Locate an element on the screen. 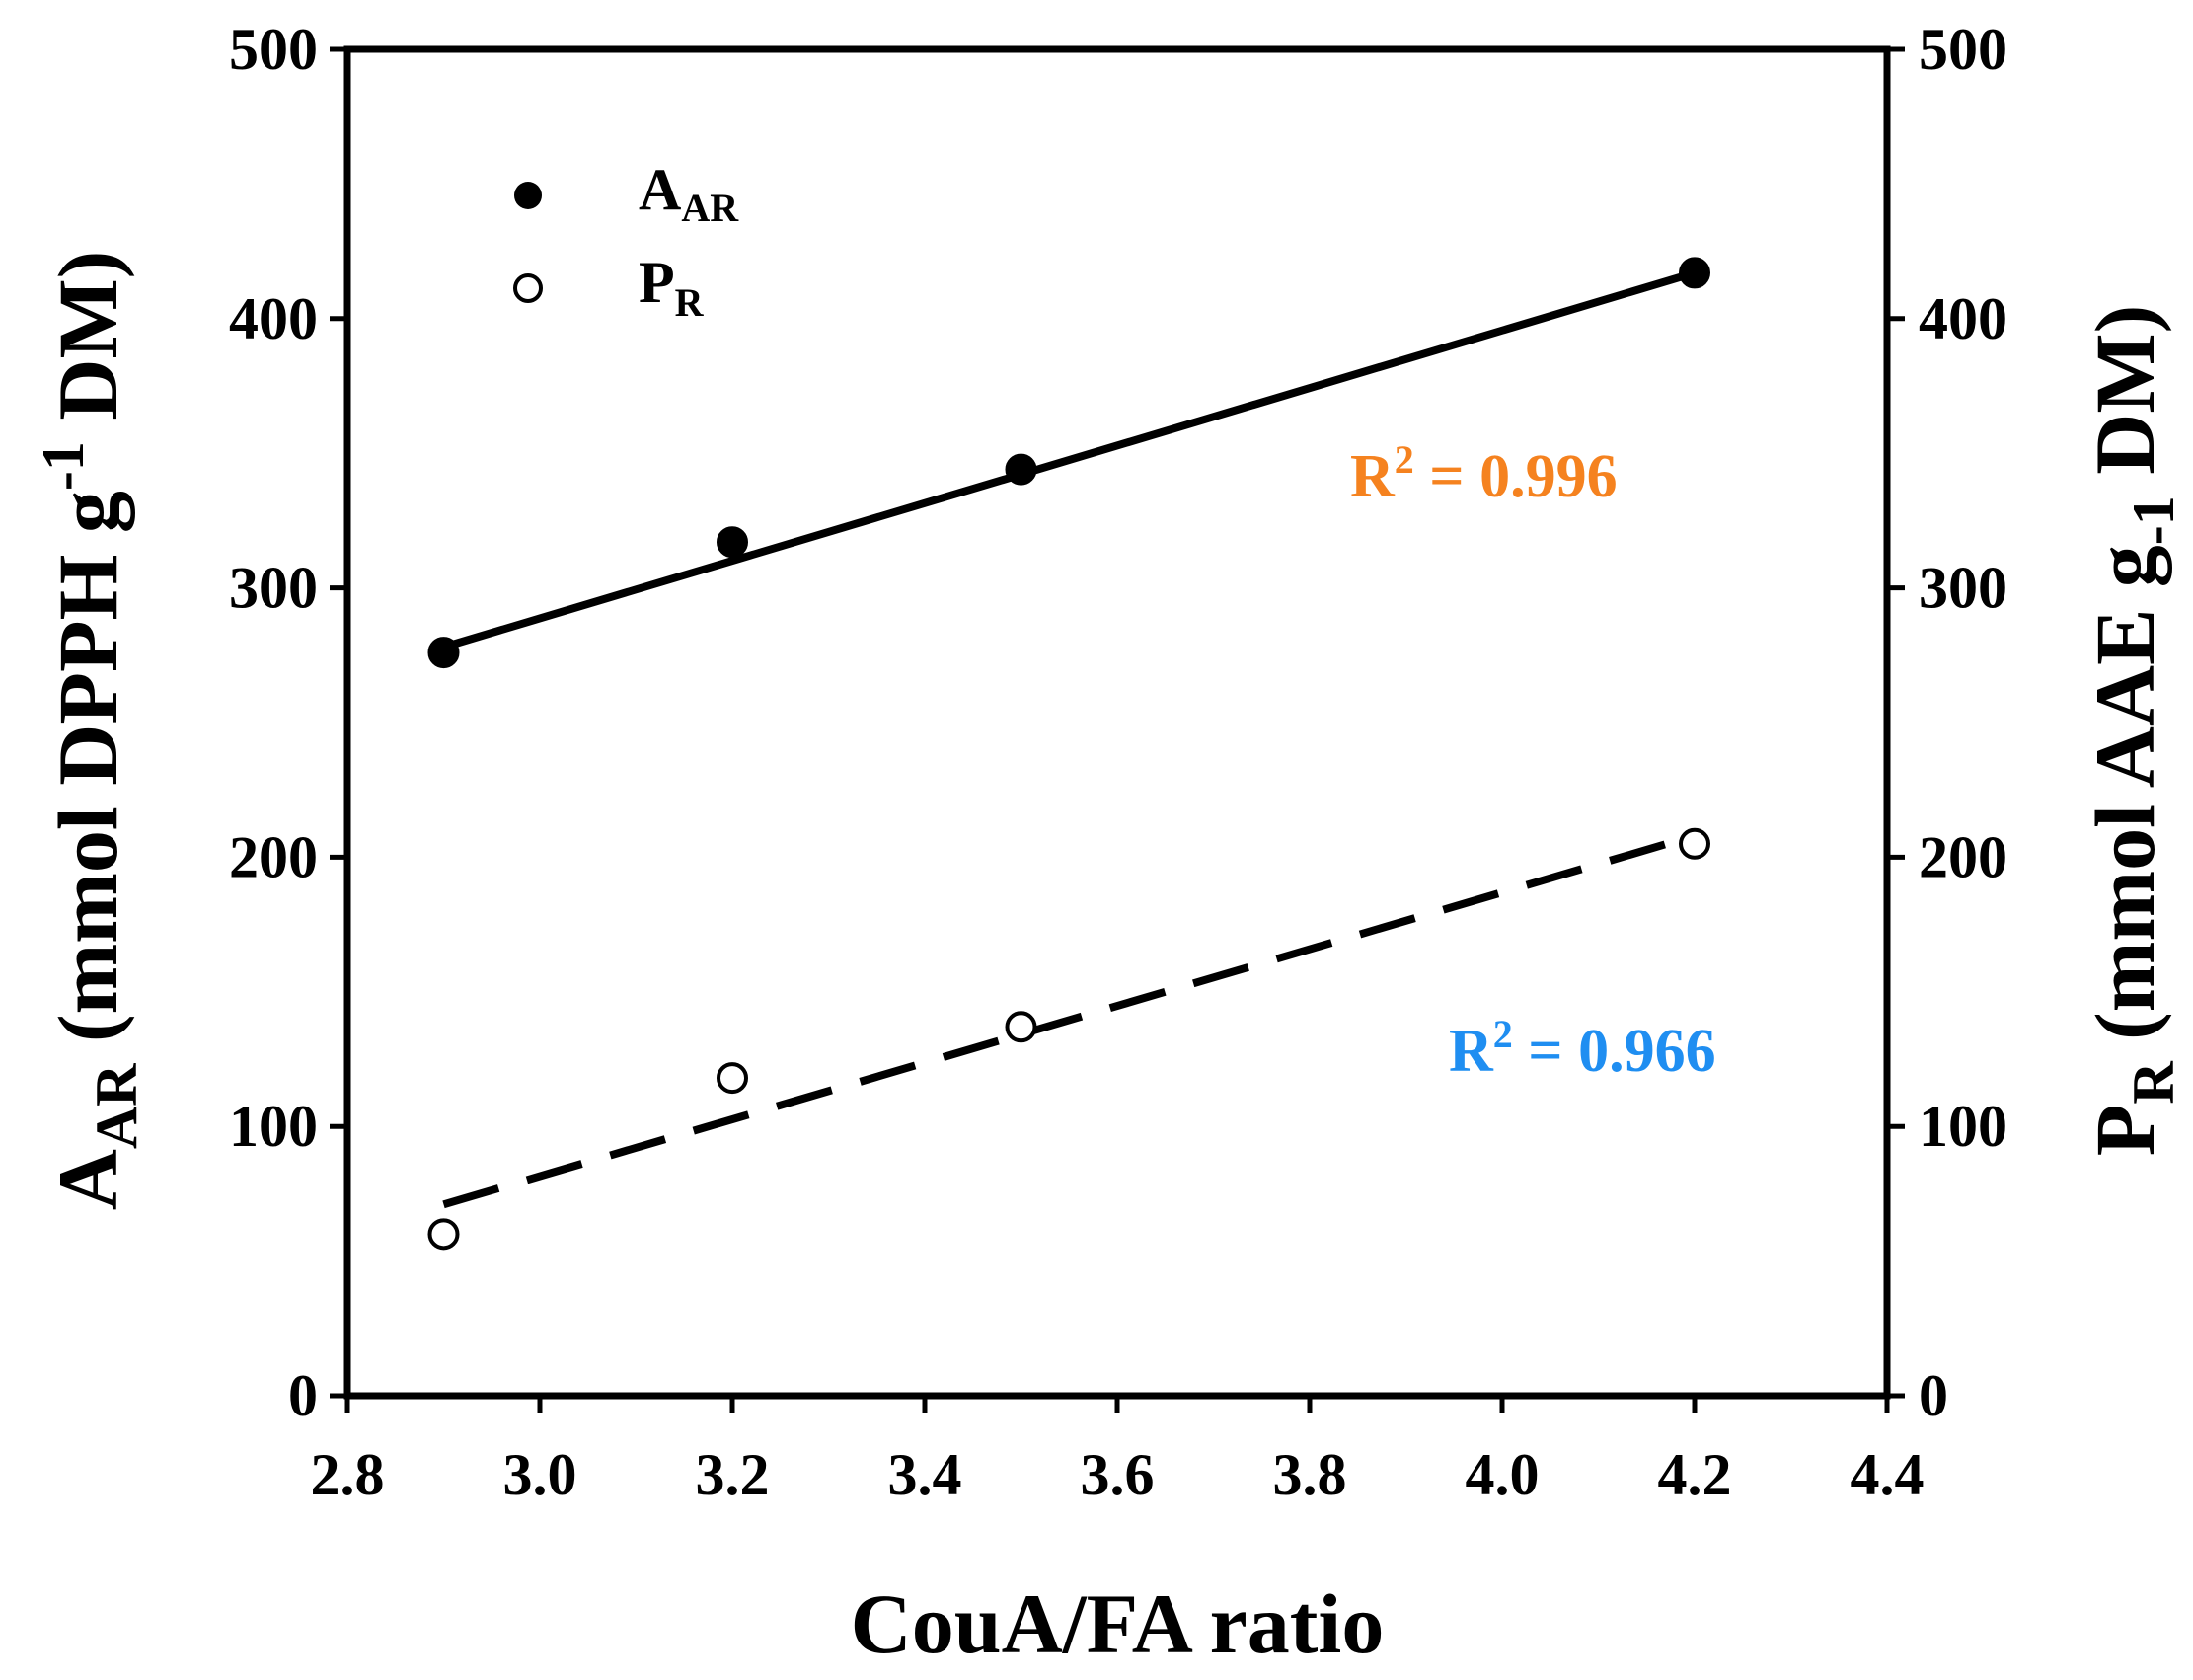 Image resolution: width=2193 pixels, height=1680 pixels. y-right-tick-label: 0 is located at coordinates (1933, 1395).